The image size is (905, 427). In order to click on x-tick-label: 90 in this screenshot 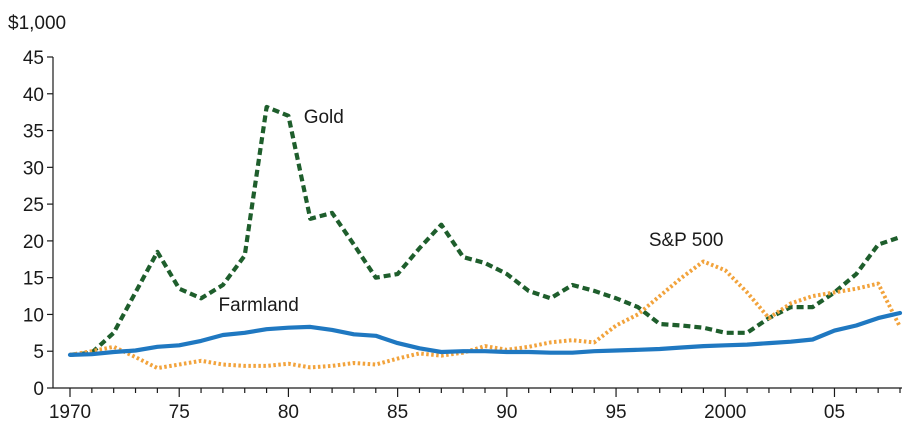, I will do `click(506, 412)`.